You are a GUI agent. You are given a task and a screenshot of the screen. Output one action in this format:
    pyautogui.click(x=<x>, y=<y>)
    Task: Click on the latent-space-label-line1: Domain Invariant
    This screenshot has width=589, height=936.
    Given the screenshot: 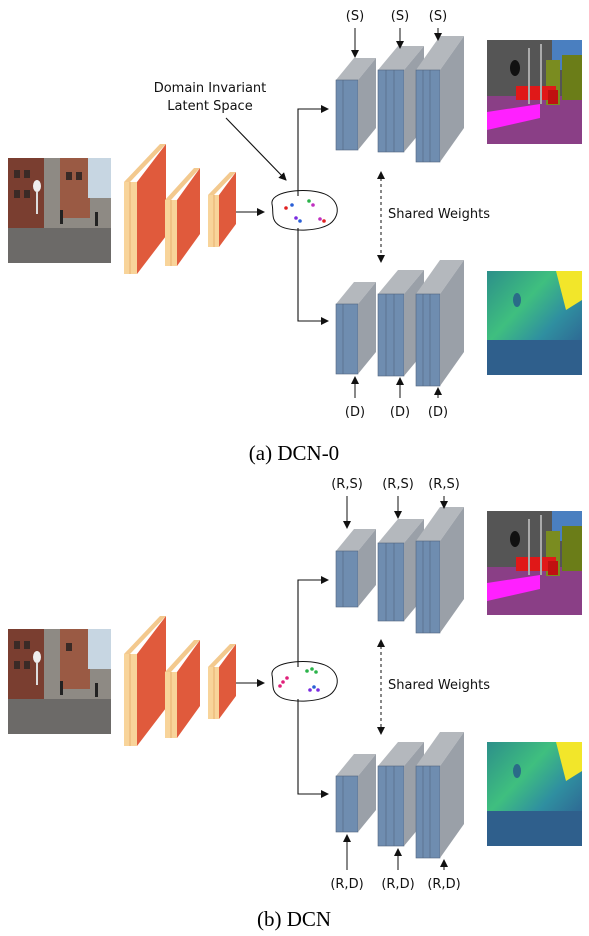 What is the action you would take?
    pyautogui.click(x=210, y=88)
    